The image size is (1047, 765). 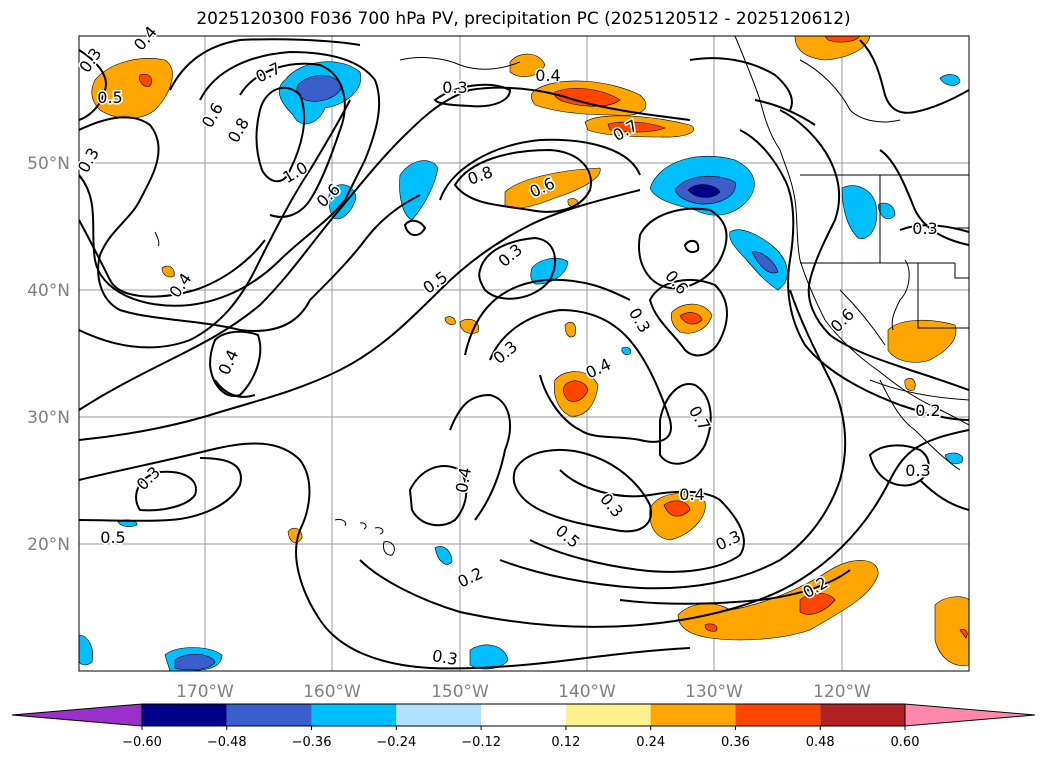 What do you see at coordinates (927, 410) in the screenshot?
I see `contour-label: 0.2` at bounding box center [927, 410].